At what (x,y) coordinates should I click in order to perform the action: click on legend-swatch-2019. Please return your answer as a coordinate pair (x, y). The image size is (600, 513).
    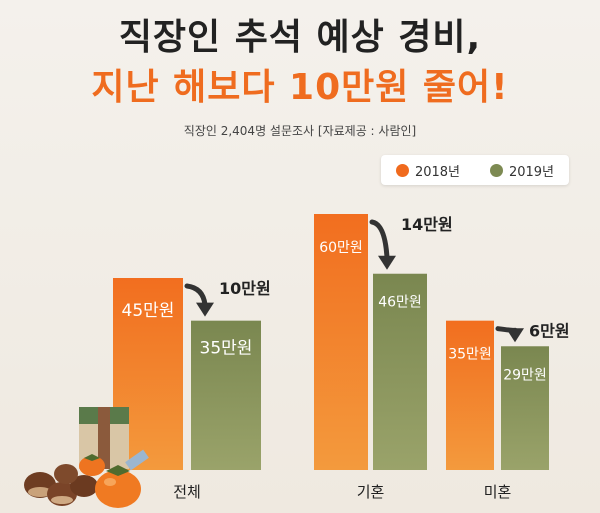
    Looking at the image, I should click on (496, 170).